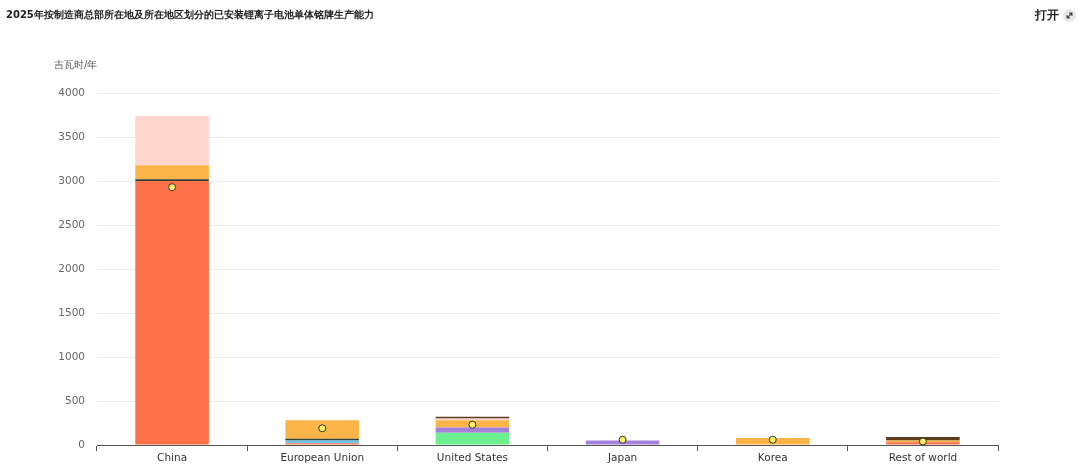  Describe the element at coordinates (71, 311) in the screenshot. I see `y-tick-label: 1500` at that location.